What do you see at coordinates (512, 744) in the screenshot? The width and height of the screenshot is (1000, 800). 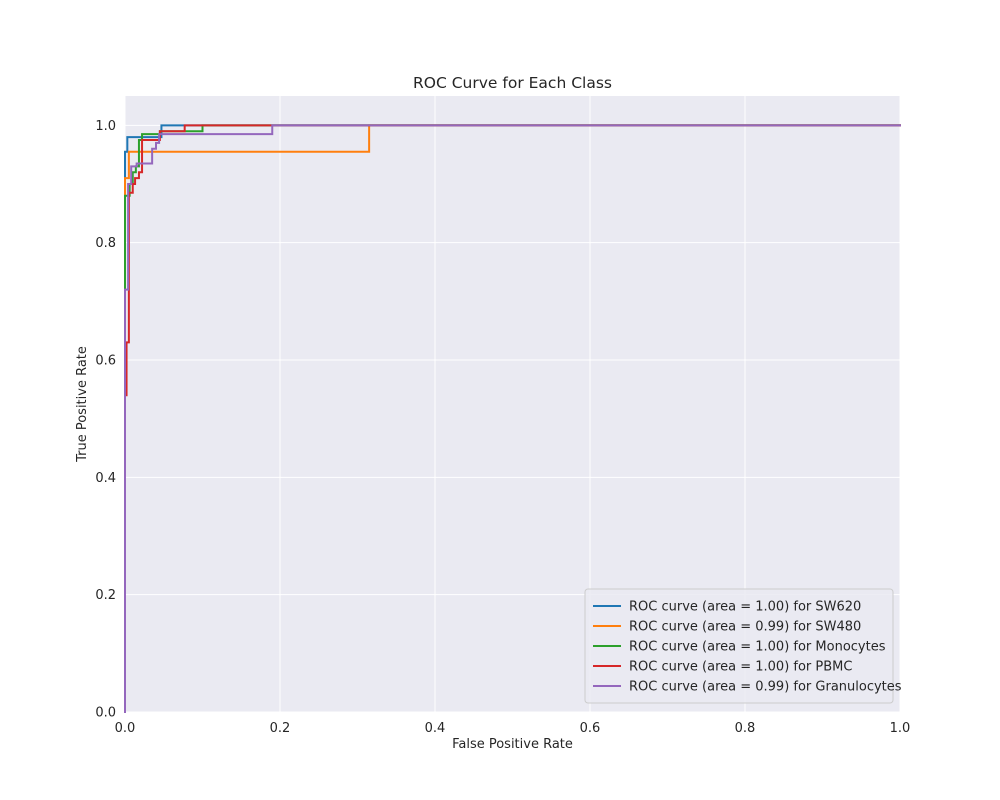 I see `x-axis-label: False Positive Rate` at bounding box center [512, 744].